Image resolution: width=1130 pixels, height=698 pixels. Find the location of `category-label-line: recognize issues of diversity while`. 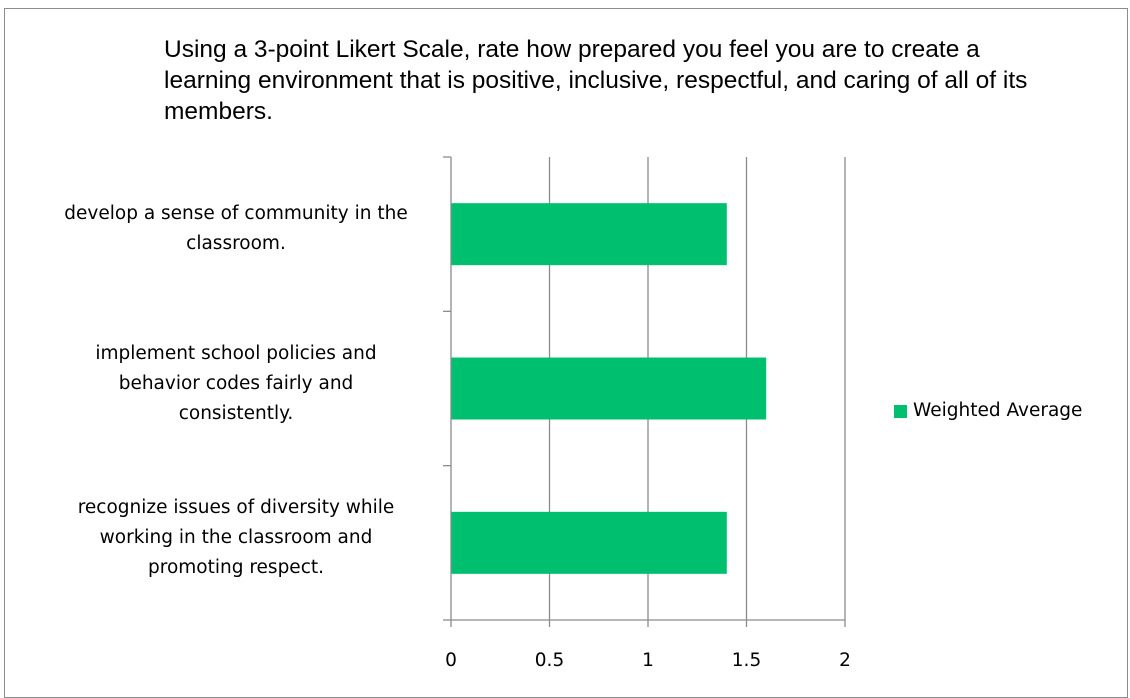

category-label-line: recognize issues of diversity while is located at coordinates (236, 507).